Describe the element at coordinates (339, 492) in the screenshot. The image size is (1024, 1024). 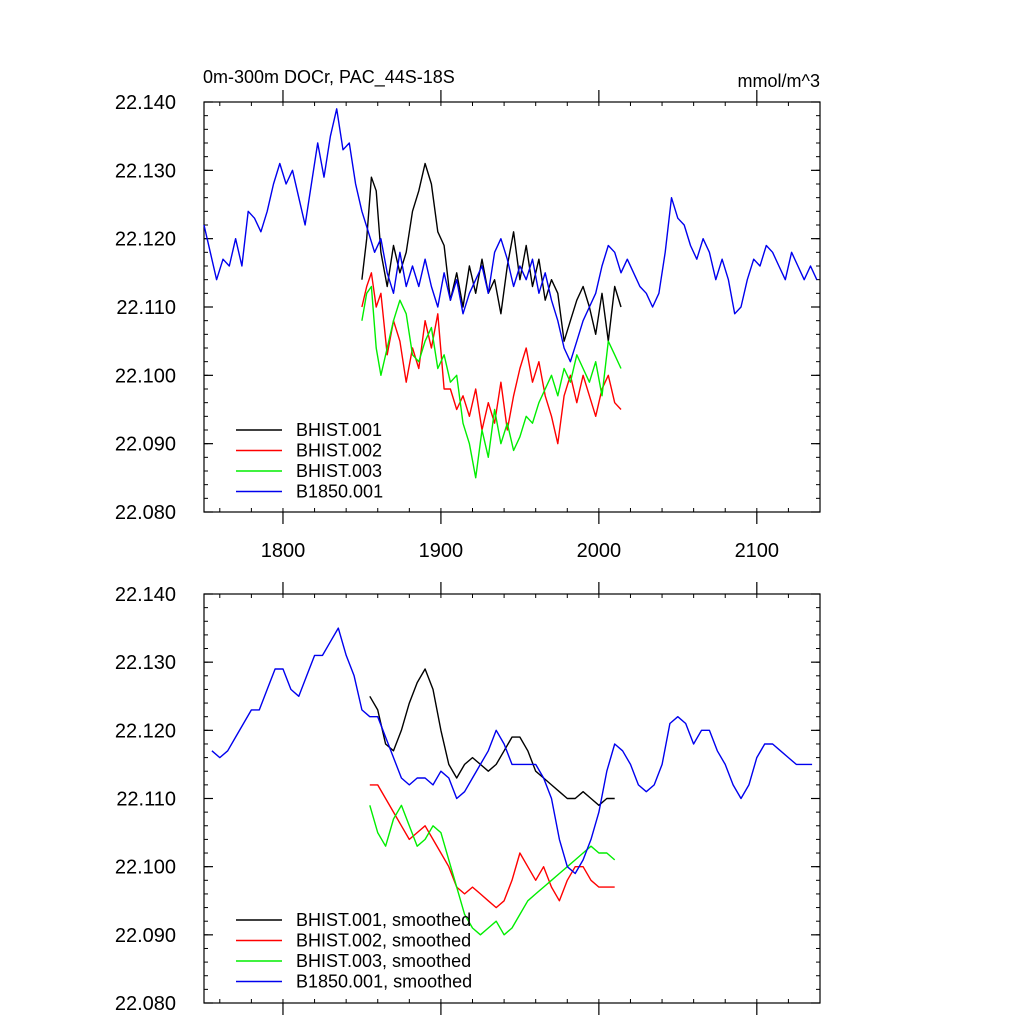
I see `legend-label: B1850.001` at that location.